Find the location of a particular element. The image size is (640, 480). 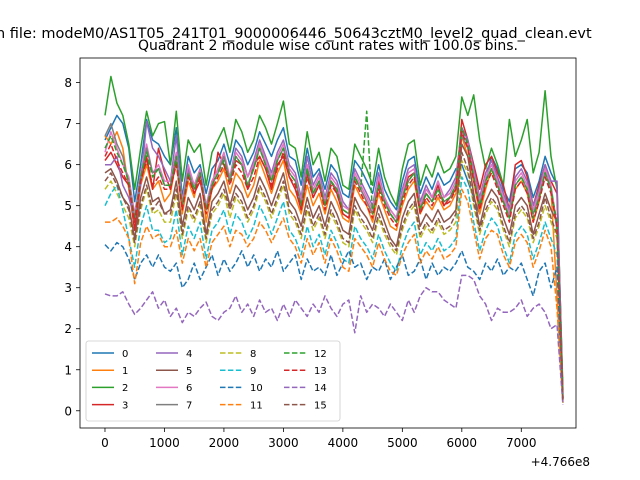

legend-label-14: 14 is located at coordinates (320, 388).